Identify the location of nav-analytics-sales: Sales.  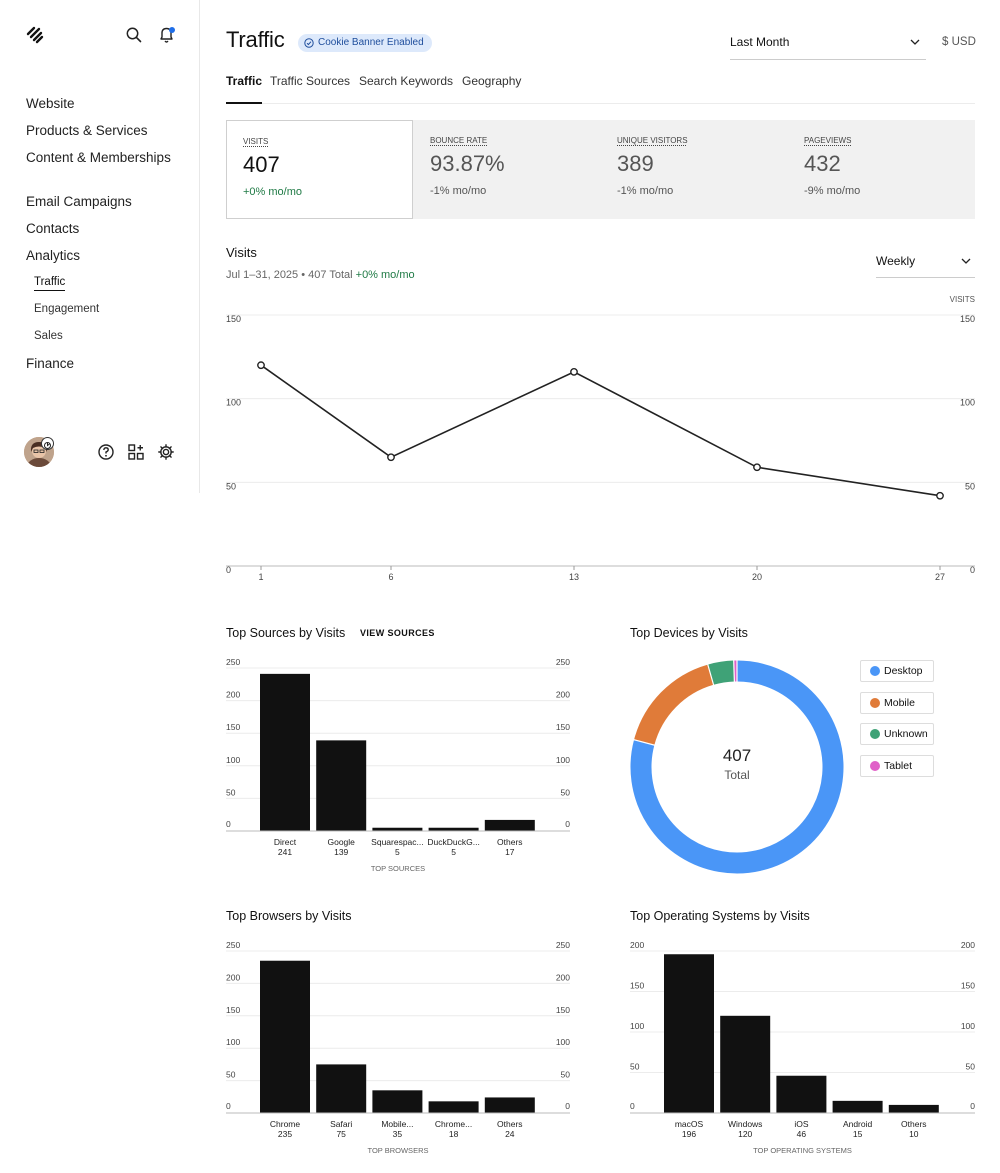
(48, 336).